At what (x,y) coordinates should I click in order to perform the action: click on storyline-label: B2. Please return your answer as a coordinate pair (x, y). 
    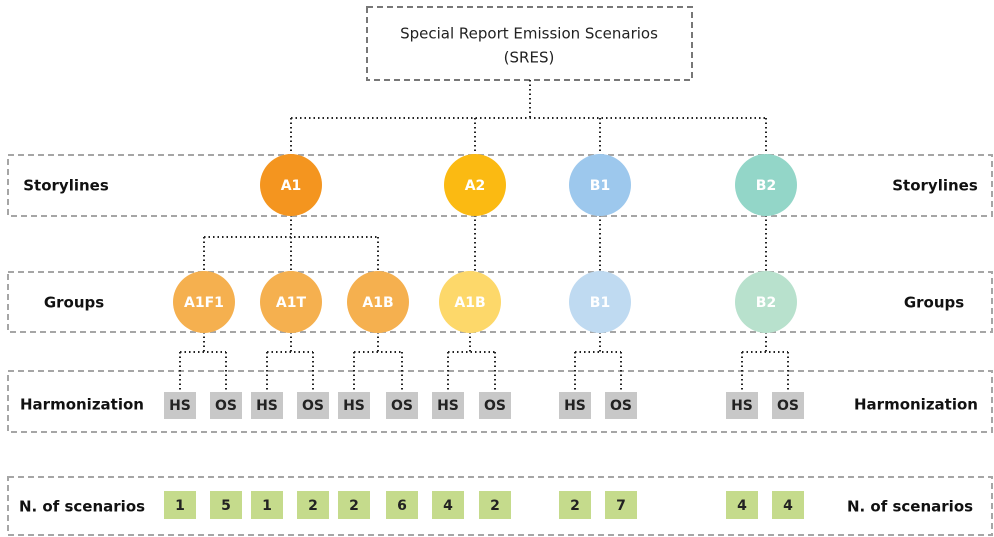
    Looking at the image, I should click on (766, 186).